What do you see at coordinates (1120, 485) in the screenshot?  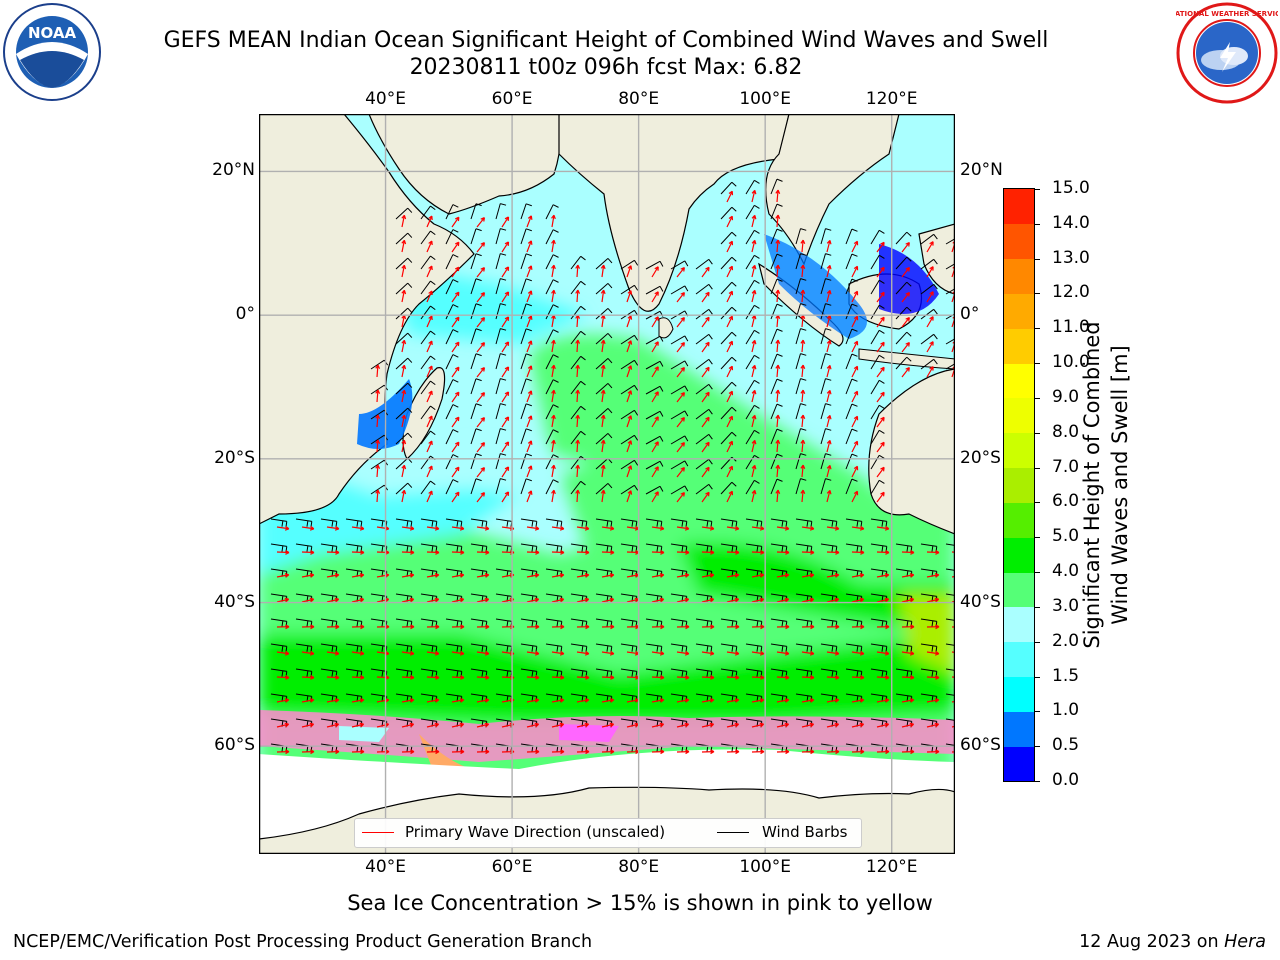 I see `colorbar-label-line2: Wind Waves and Swell [m]` at bounding box center [1120, 485].